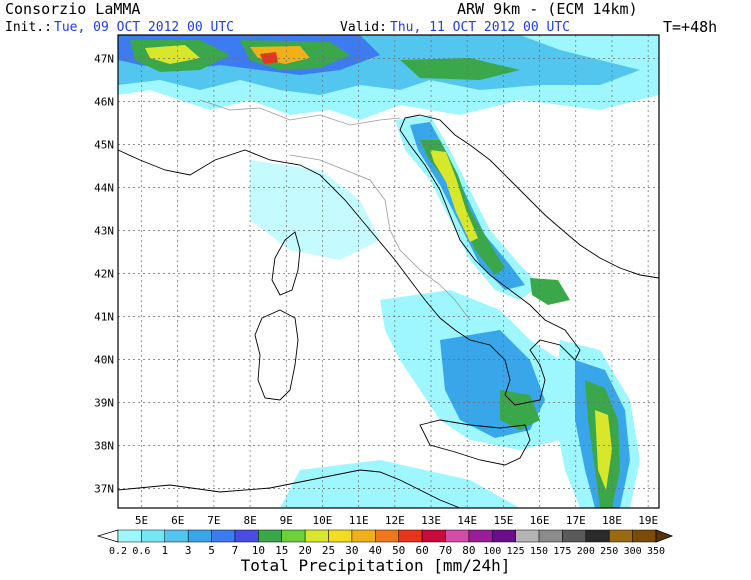  Describe the element at coordinates (104, 403) in the screenshot. I see `lat-label: 39N` at that location.